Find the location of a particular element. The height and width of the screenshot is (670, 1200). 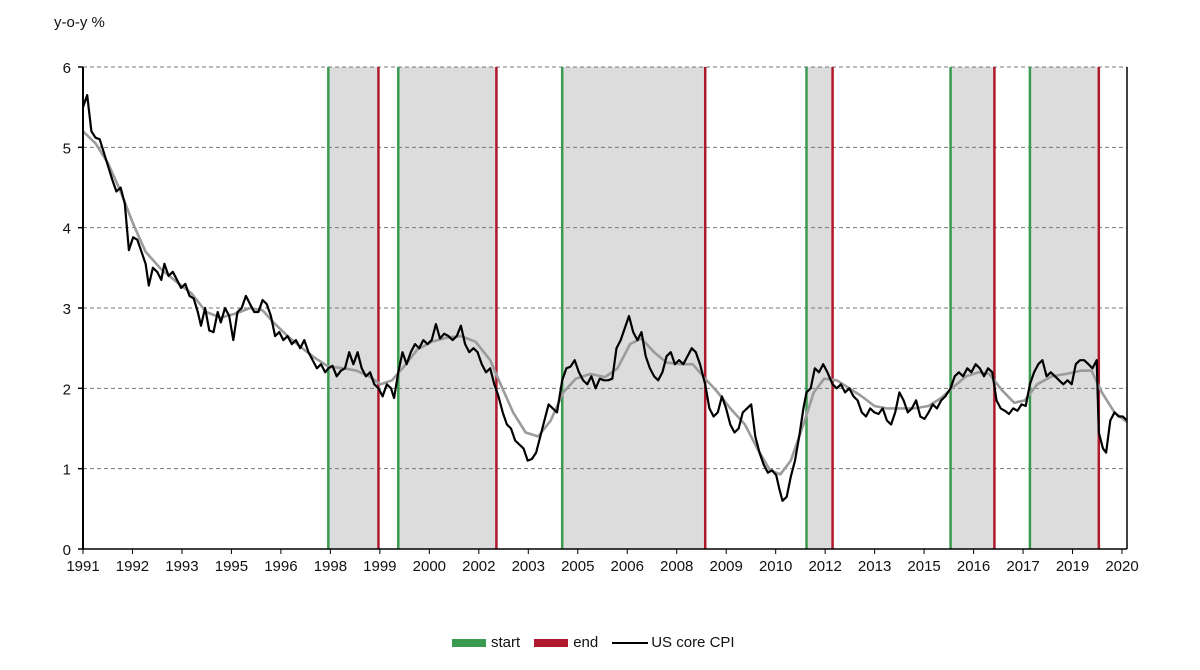

x-tick-label: 2000 is located at coordinates (429, 566).